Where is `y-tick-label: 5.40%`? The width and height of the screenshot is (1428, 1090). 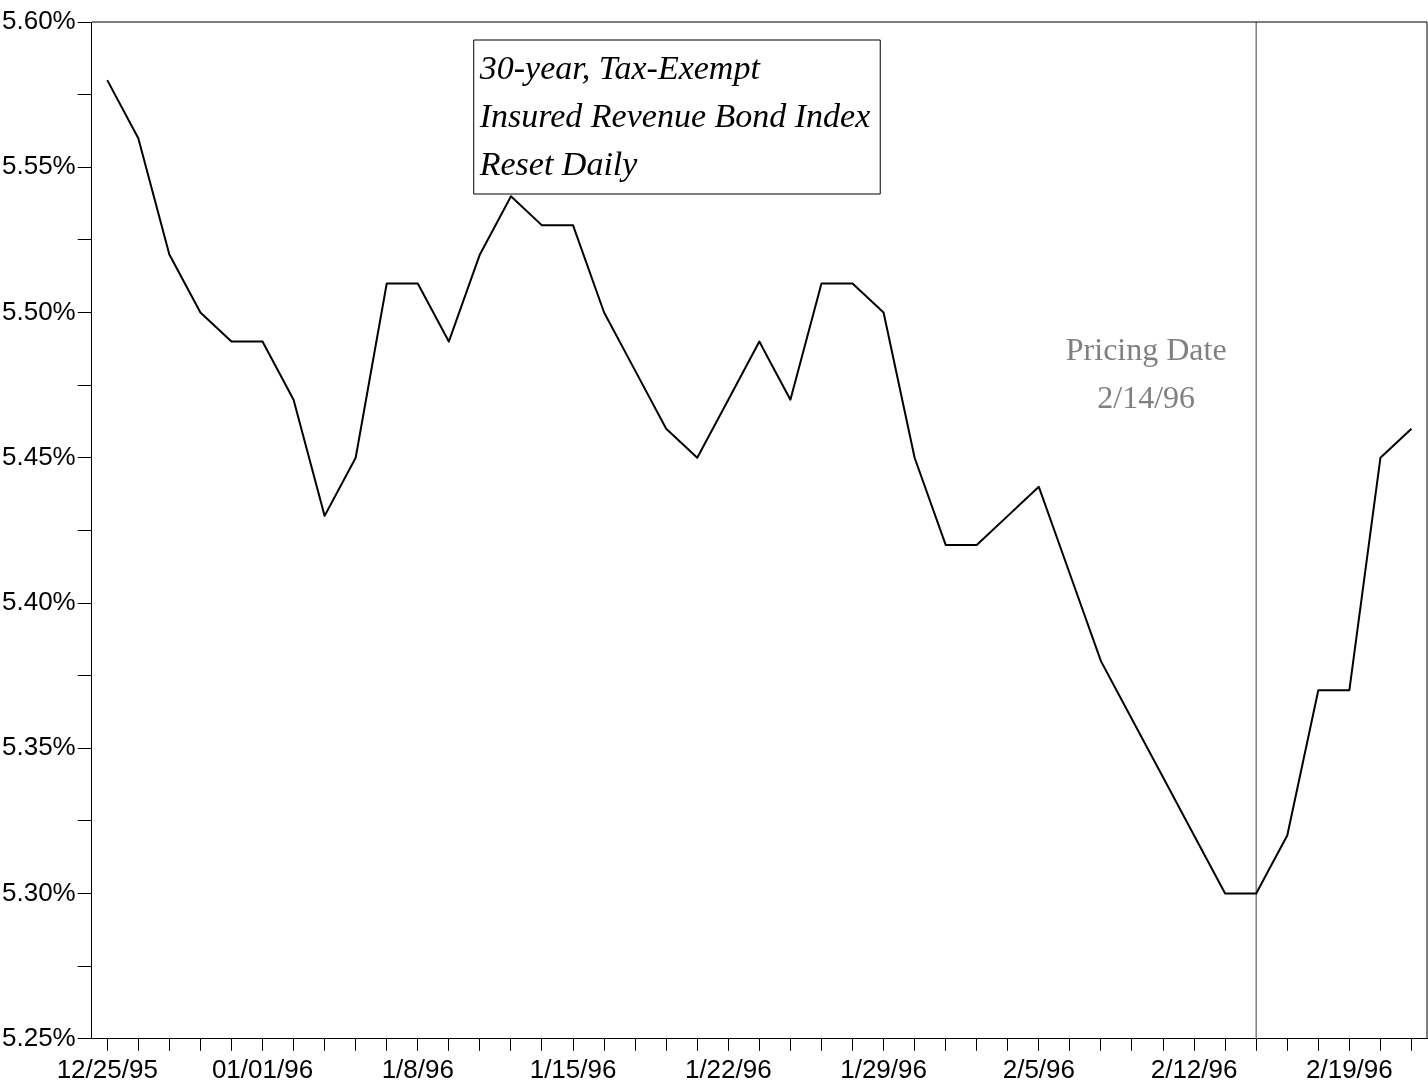
y-tick-label: 5.40% is located at coordinates (38, 601).